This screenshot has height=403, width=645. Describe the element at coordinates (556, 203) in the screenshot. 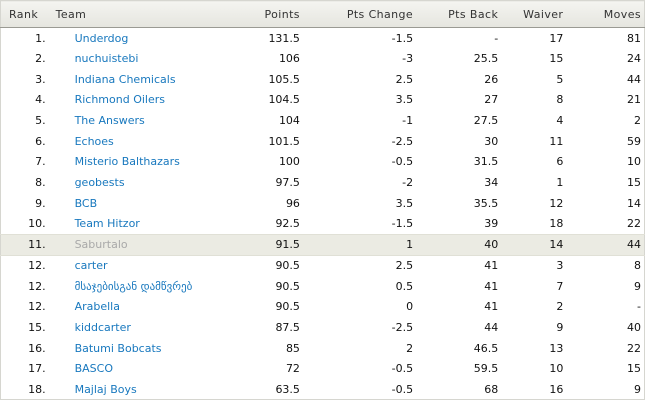

I see `waiver-cell: 12` at that location.